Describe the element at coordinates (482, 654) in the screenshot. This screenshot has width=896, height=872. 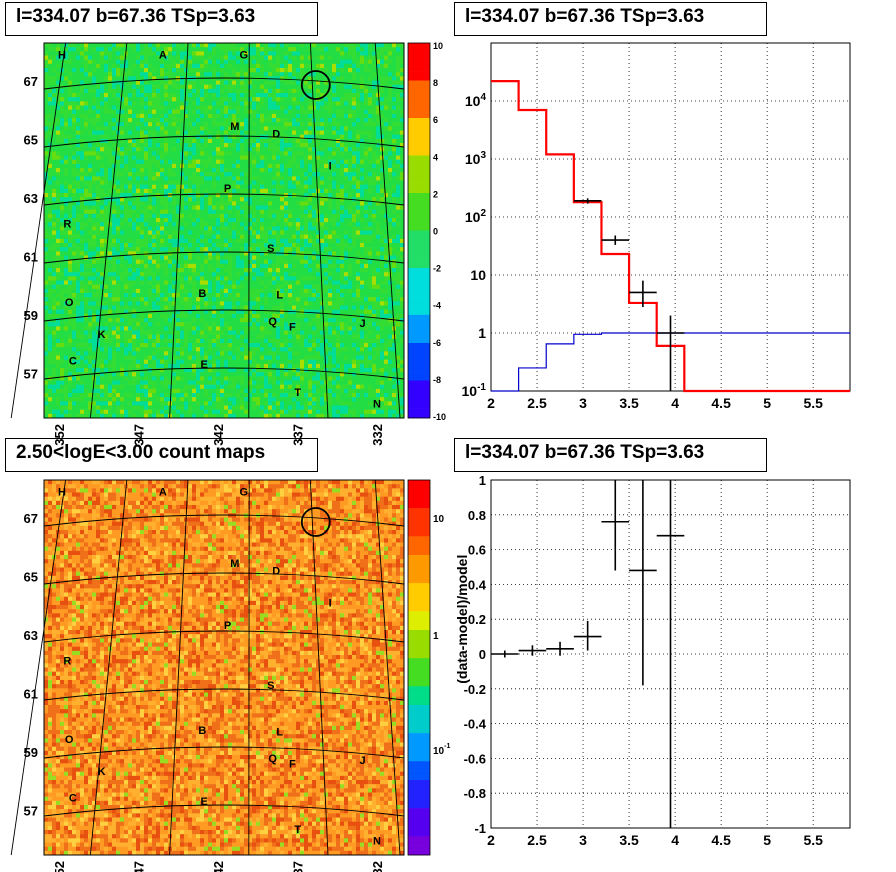
I see `residual-y-tick-label: 0` at that location.